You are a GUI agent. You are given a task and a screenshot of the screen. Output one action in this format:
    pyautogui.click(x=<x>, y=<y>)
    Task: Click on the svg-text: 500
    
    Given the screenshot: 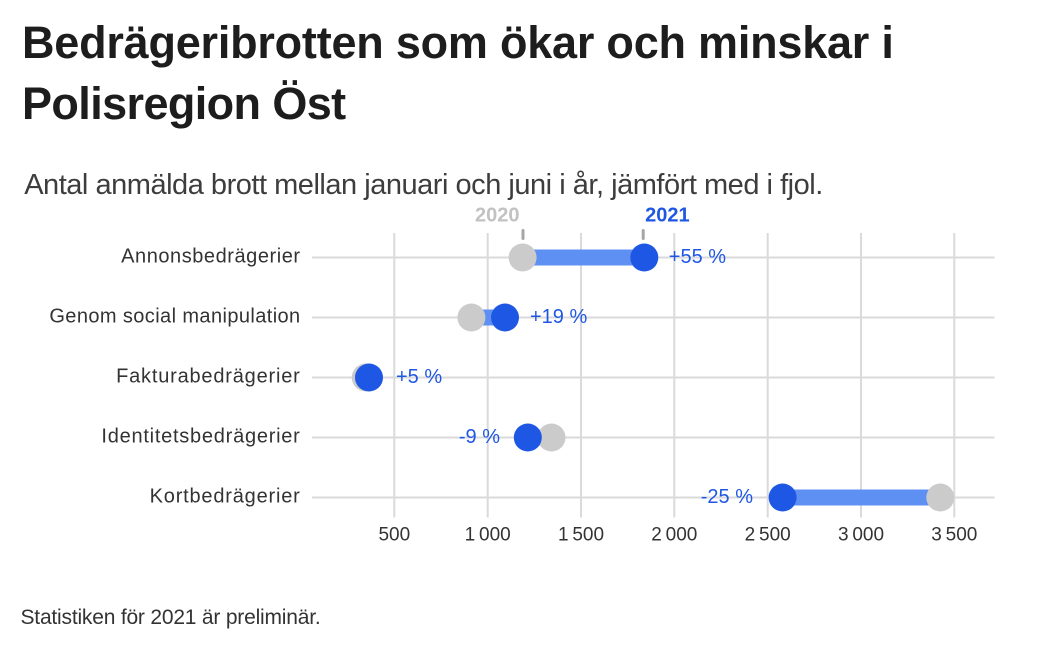 What is the action you would take?
    pyautogui.click(x=394, y=535)
    